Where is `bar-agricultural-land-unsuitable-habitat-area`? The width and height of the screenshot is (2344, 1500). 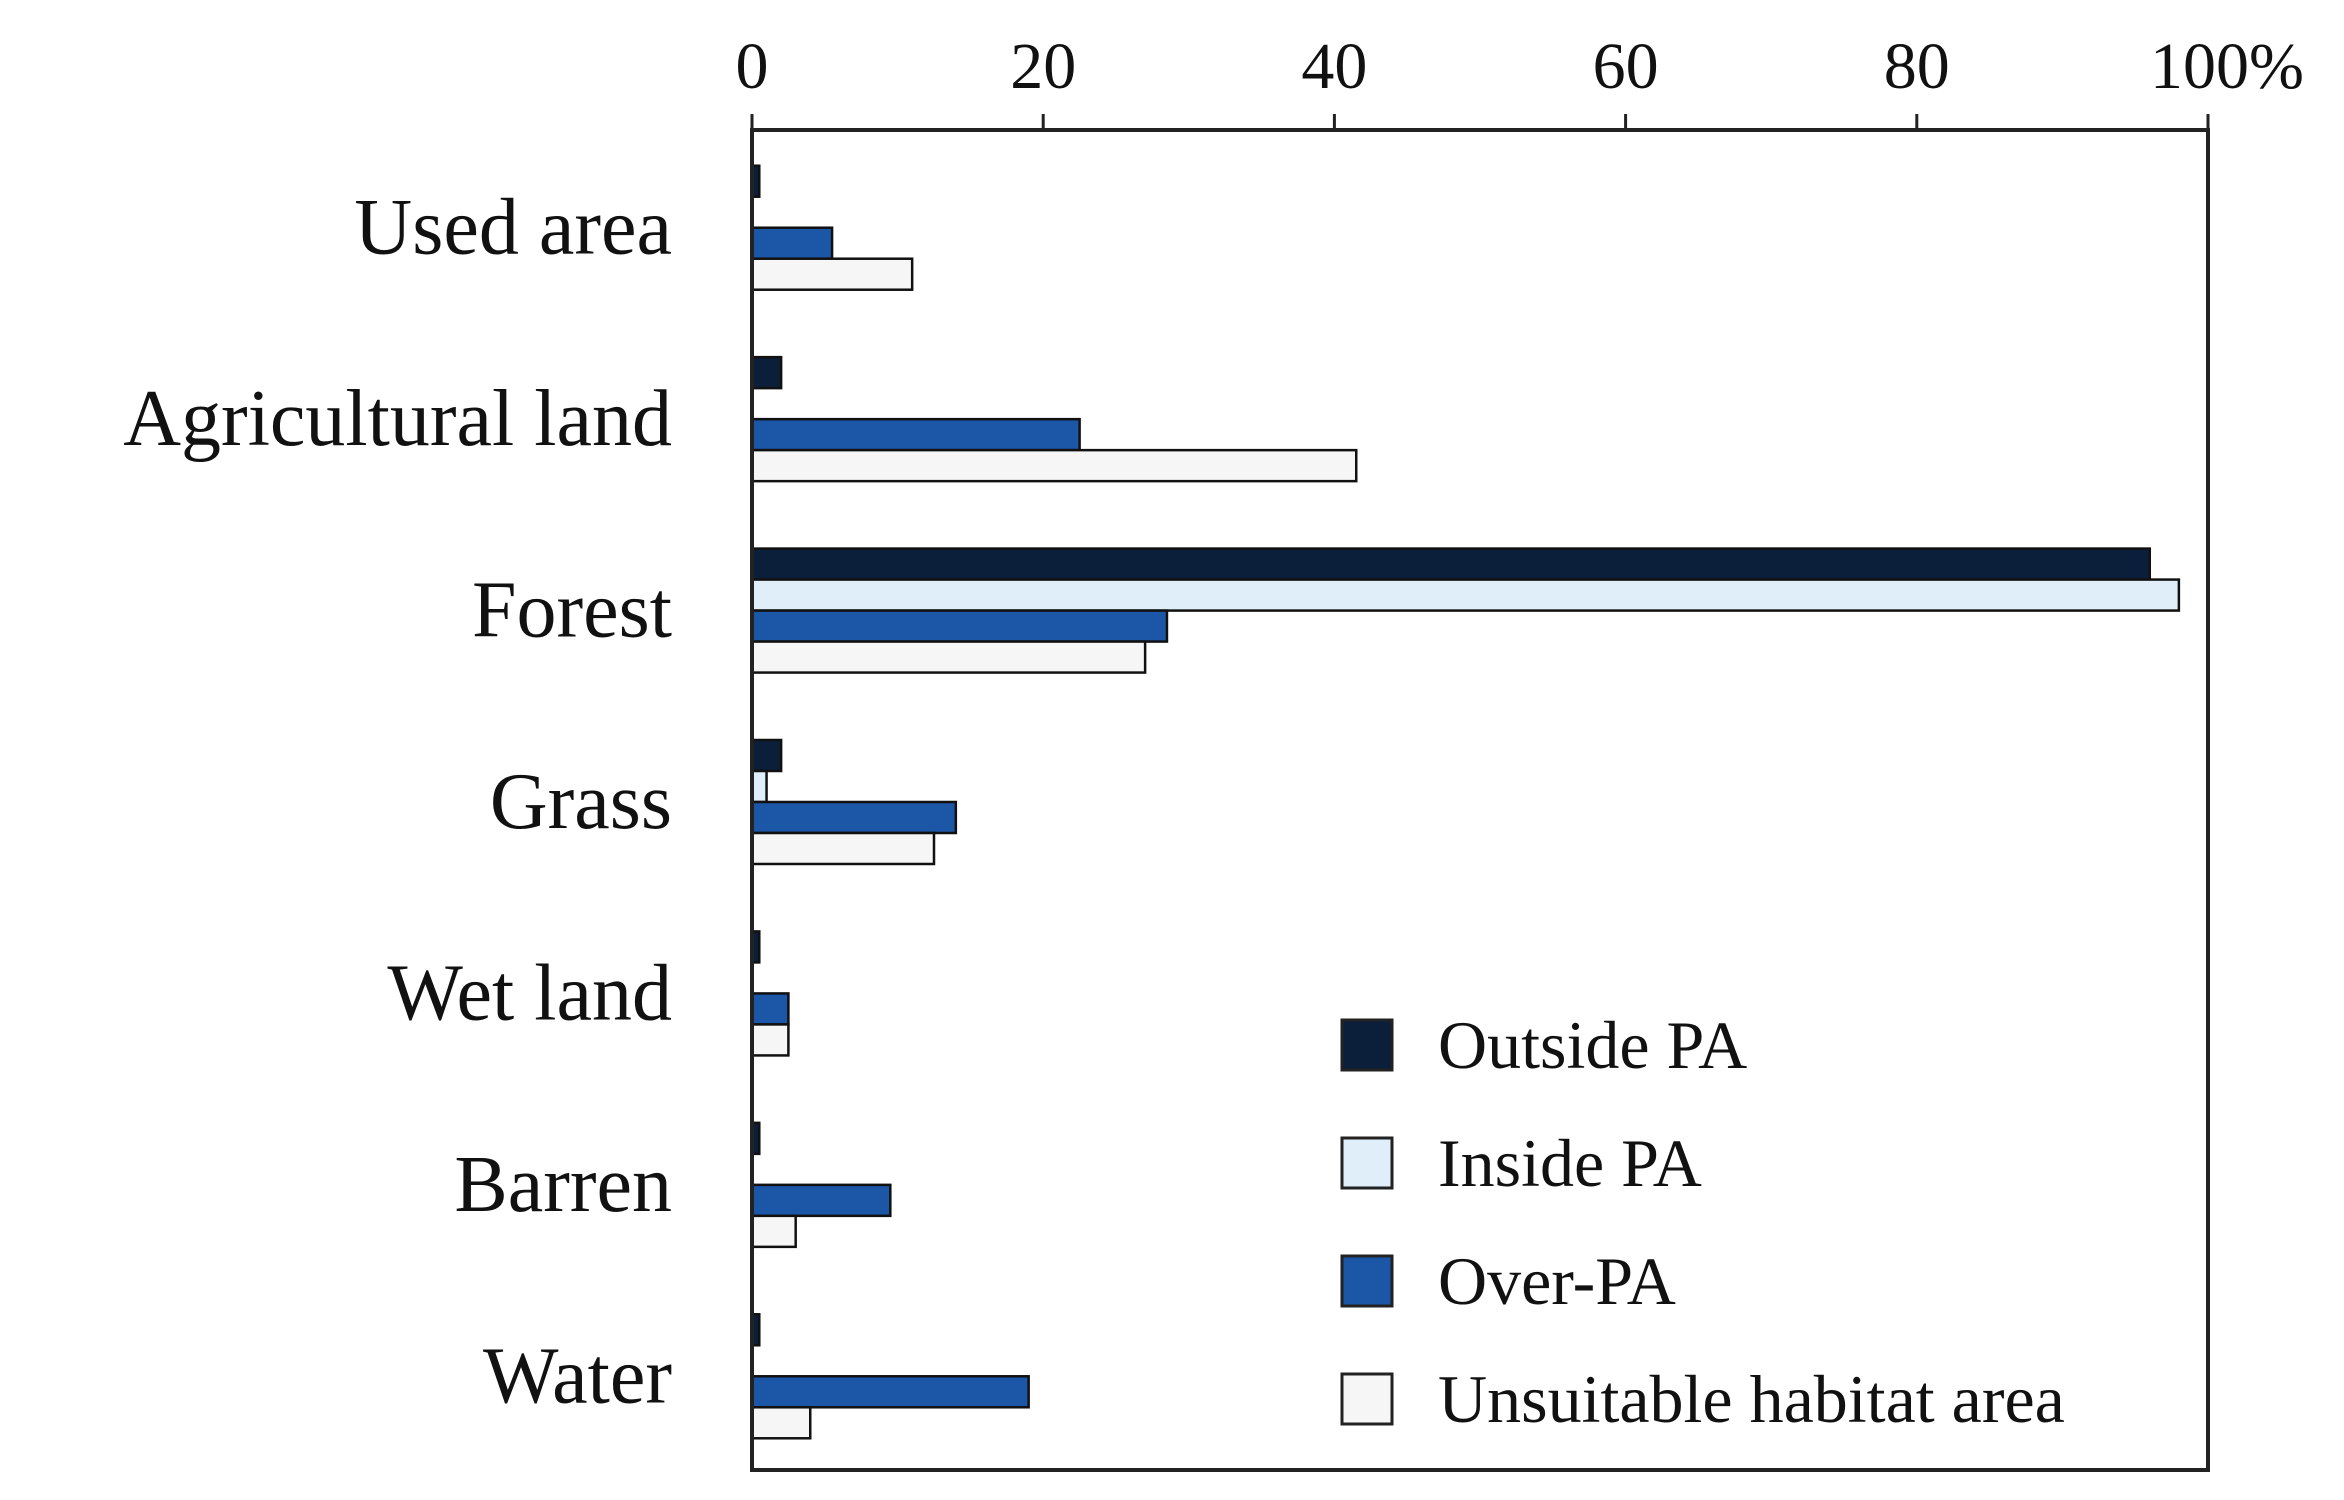 bar-agricultural-land-unsuitable-habitat-area is located at coordinates (1054, 465).